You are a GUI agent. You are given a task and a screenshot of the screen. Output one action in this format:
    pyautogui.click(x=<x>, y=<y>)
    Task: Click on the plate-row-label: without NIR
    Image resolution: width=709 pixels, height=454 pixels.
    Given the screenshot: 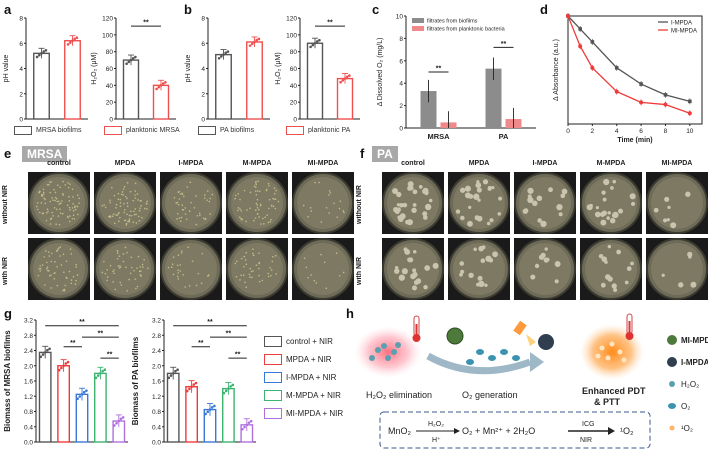 What is the action you would take?
    pyautogui.click(x=359, y=205)
    